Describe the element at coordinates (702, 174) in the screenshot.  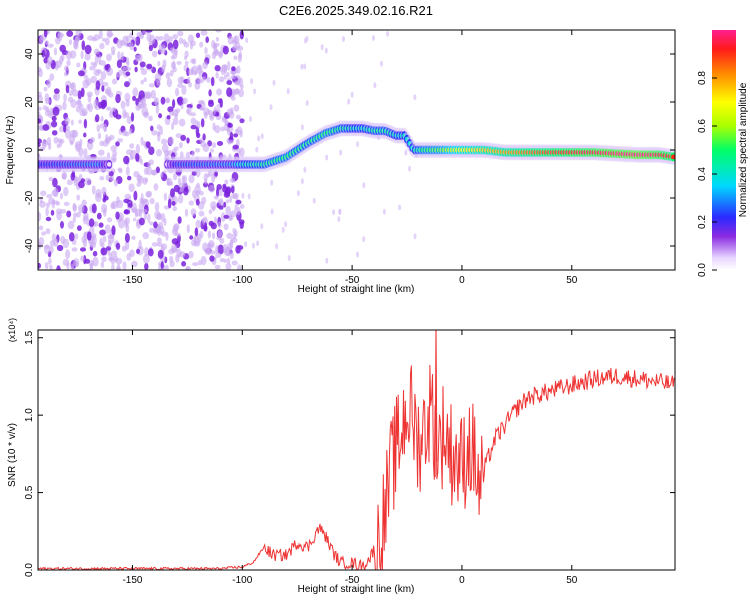
I see `colorbar-tick-label: 0.4` at that location.